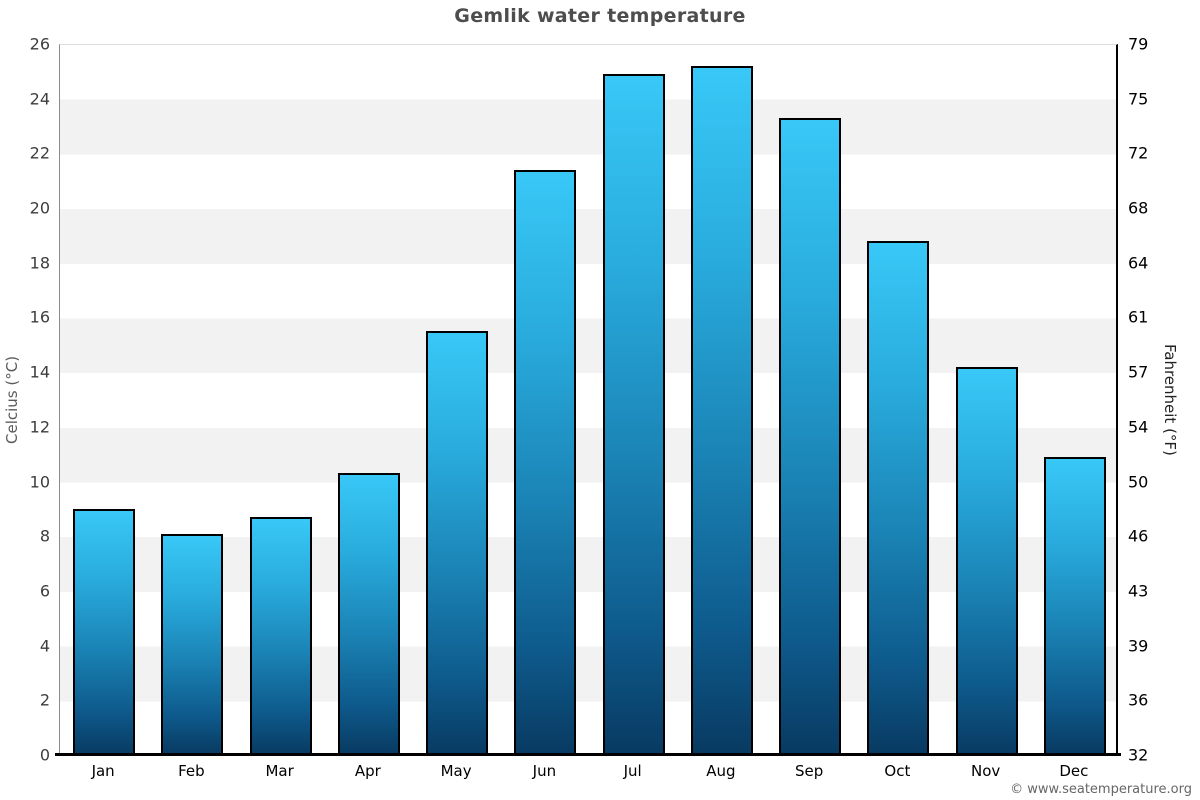 Image resolution: width=1200 pixels, height=800 pixels. Describe the element at coordinates (368, 614) in the screenshot. I see `bar-apr` at that location.